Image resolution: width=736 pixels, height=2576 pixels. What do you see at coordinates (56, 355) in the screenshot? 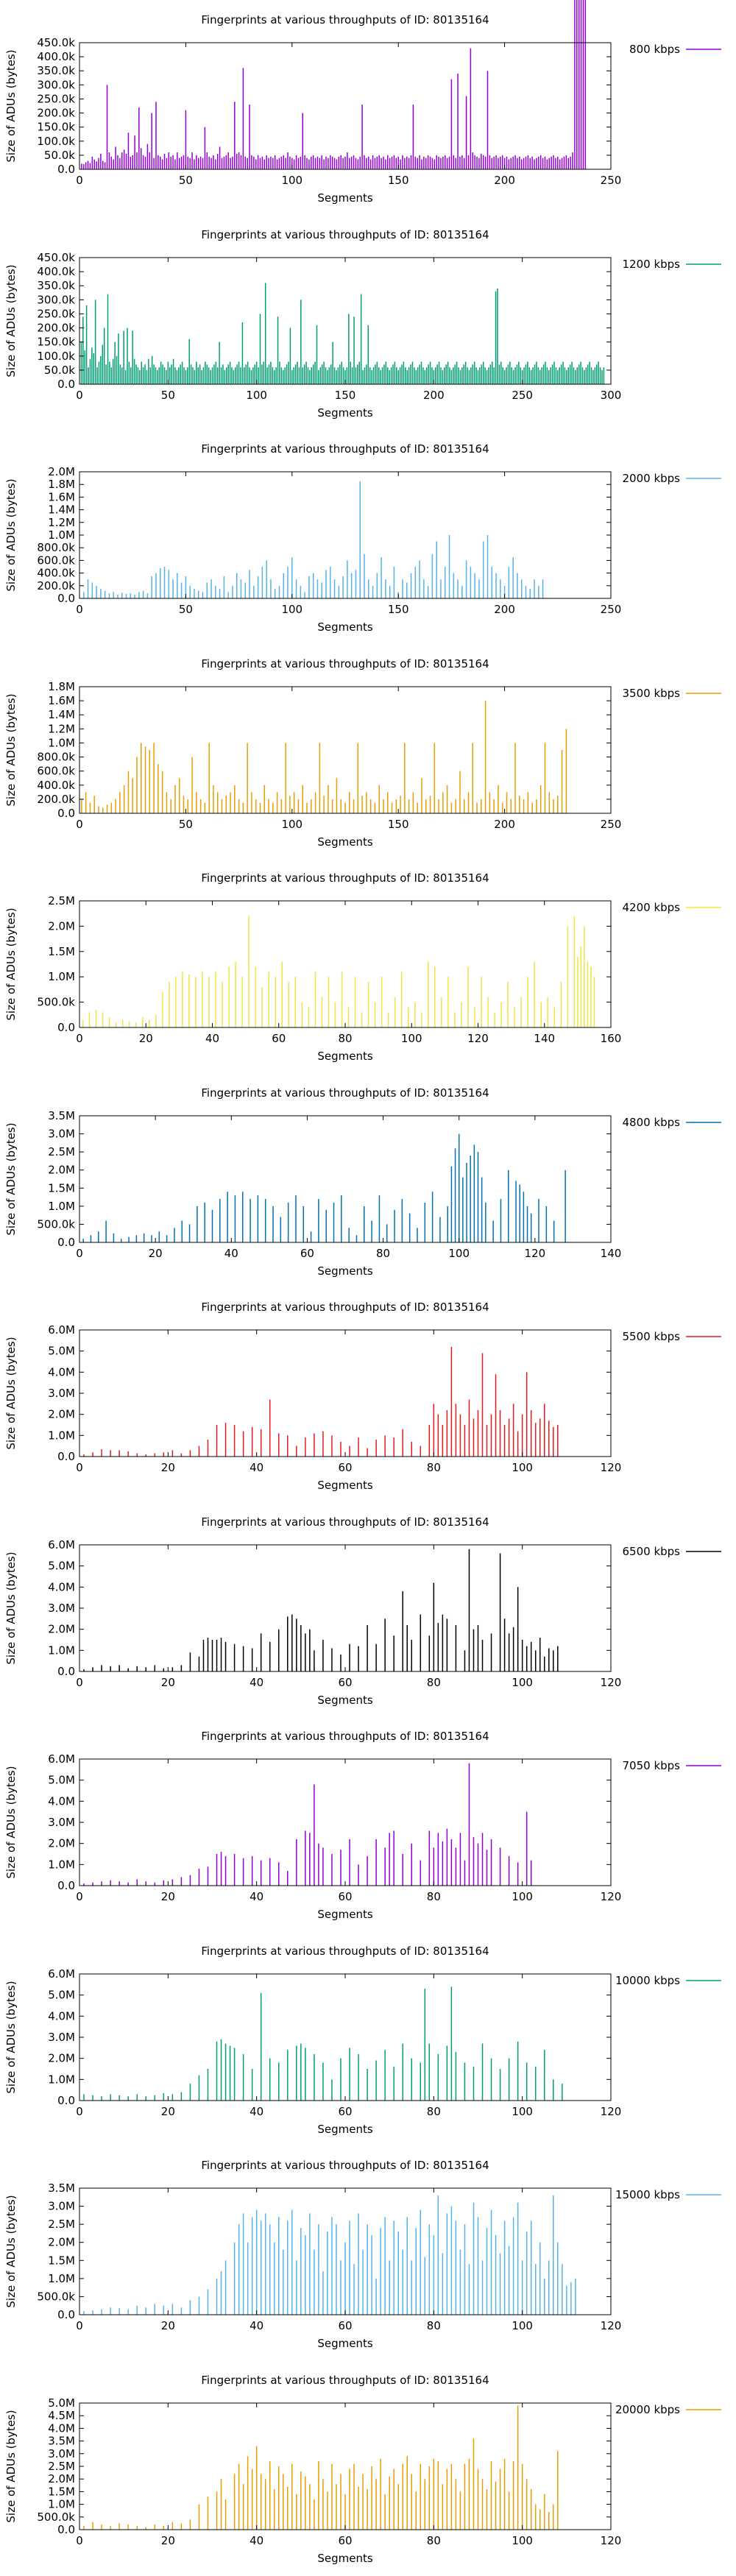
I see `y-tick-label: 100.0k` at bounding box center [56, 355].